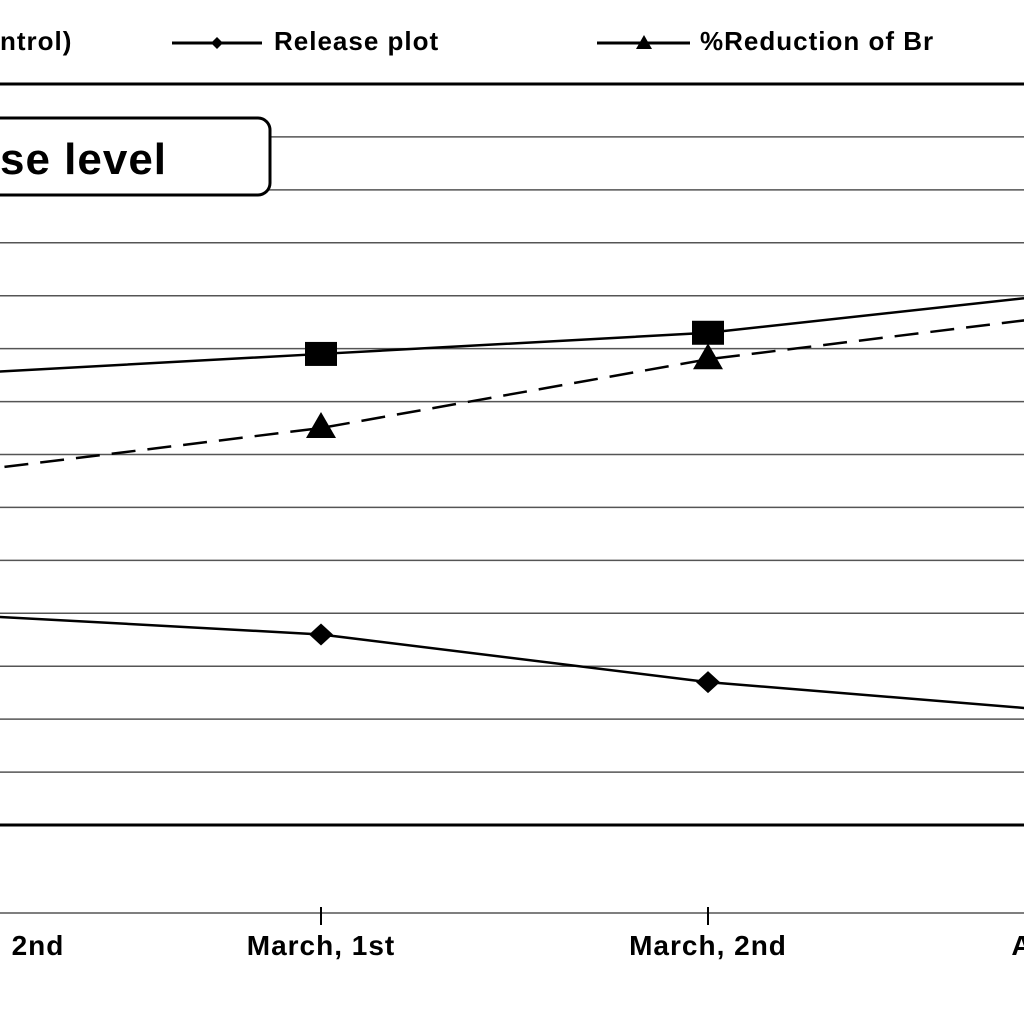 The width and height of the screenshot is (1024, 1024). What do you see at coordinates (817, 41) in the screenshot?
I see `legend-label-reduction: %Reduction of Br` at bounding box center [817, 41].